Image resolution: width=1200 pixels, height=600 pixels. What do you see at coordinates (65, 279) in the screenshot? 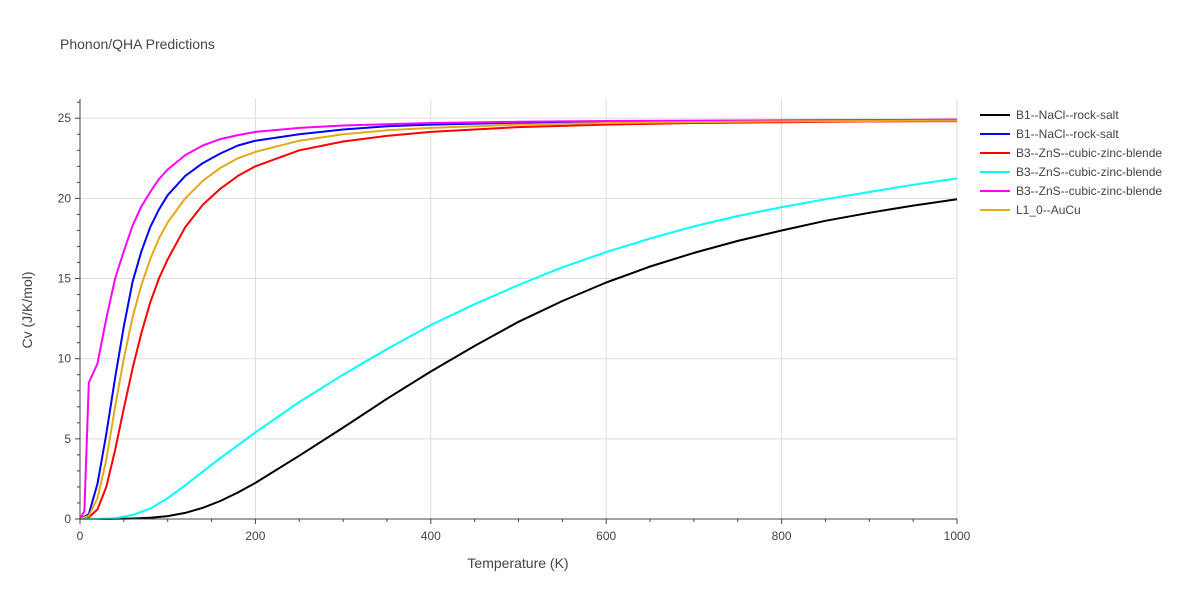
I see `y-tick-label: 15` at bounding box center [65, 279].